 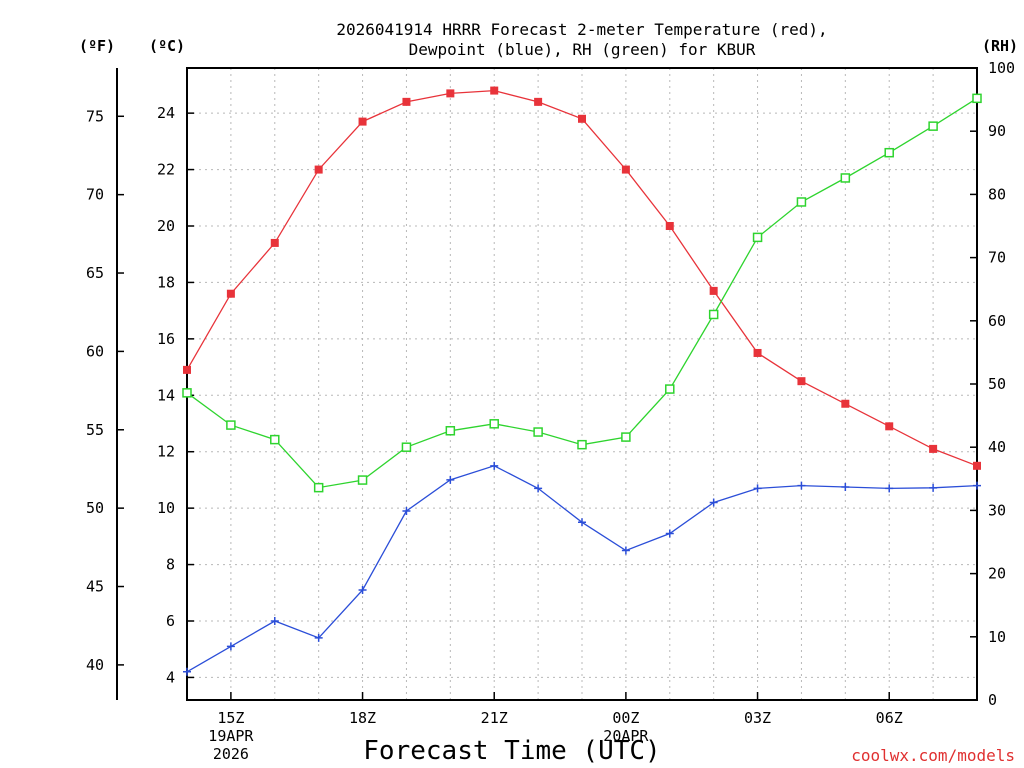 I want to click on celsius-tick-label: 6, so click(x=170, y=621).